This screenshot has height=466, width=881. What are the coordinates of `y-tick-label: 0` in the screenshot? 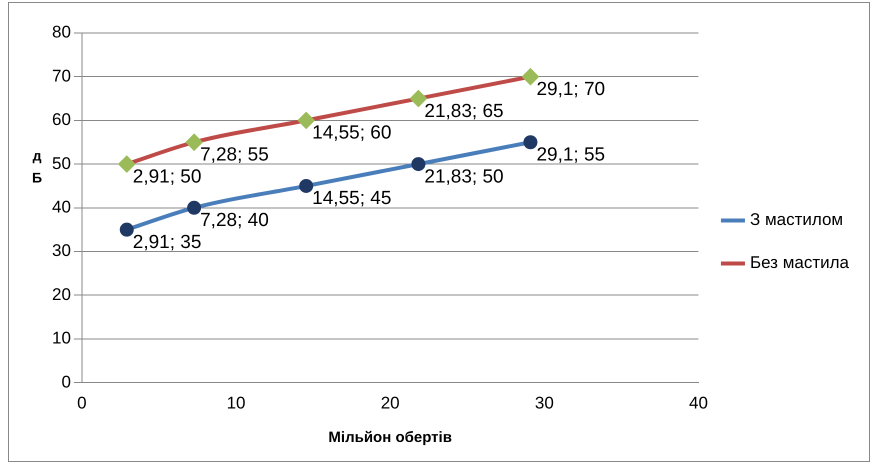 It's located at (66, 382).